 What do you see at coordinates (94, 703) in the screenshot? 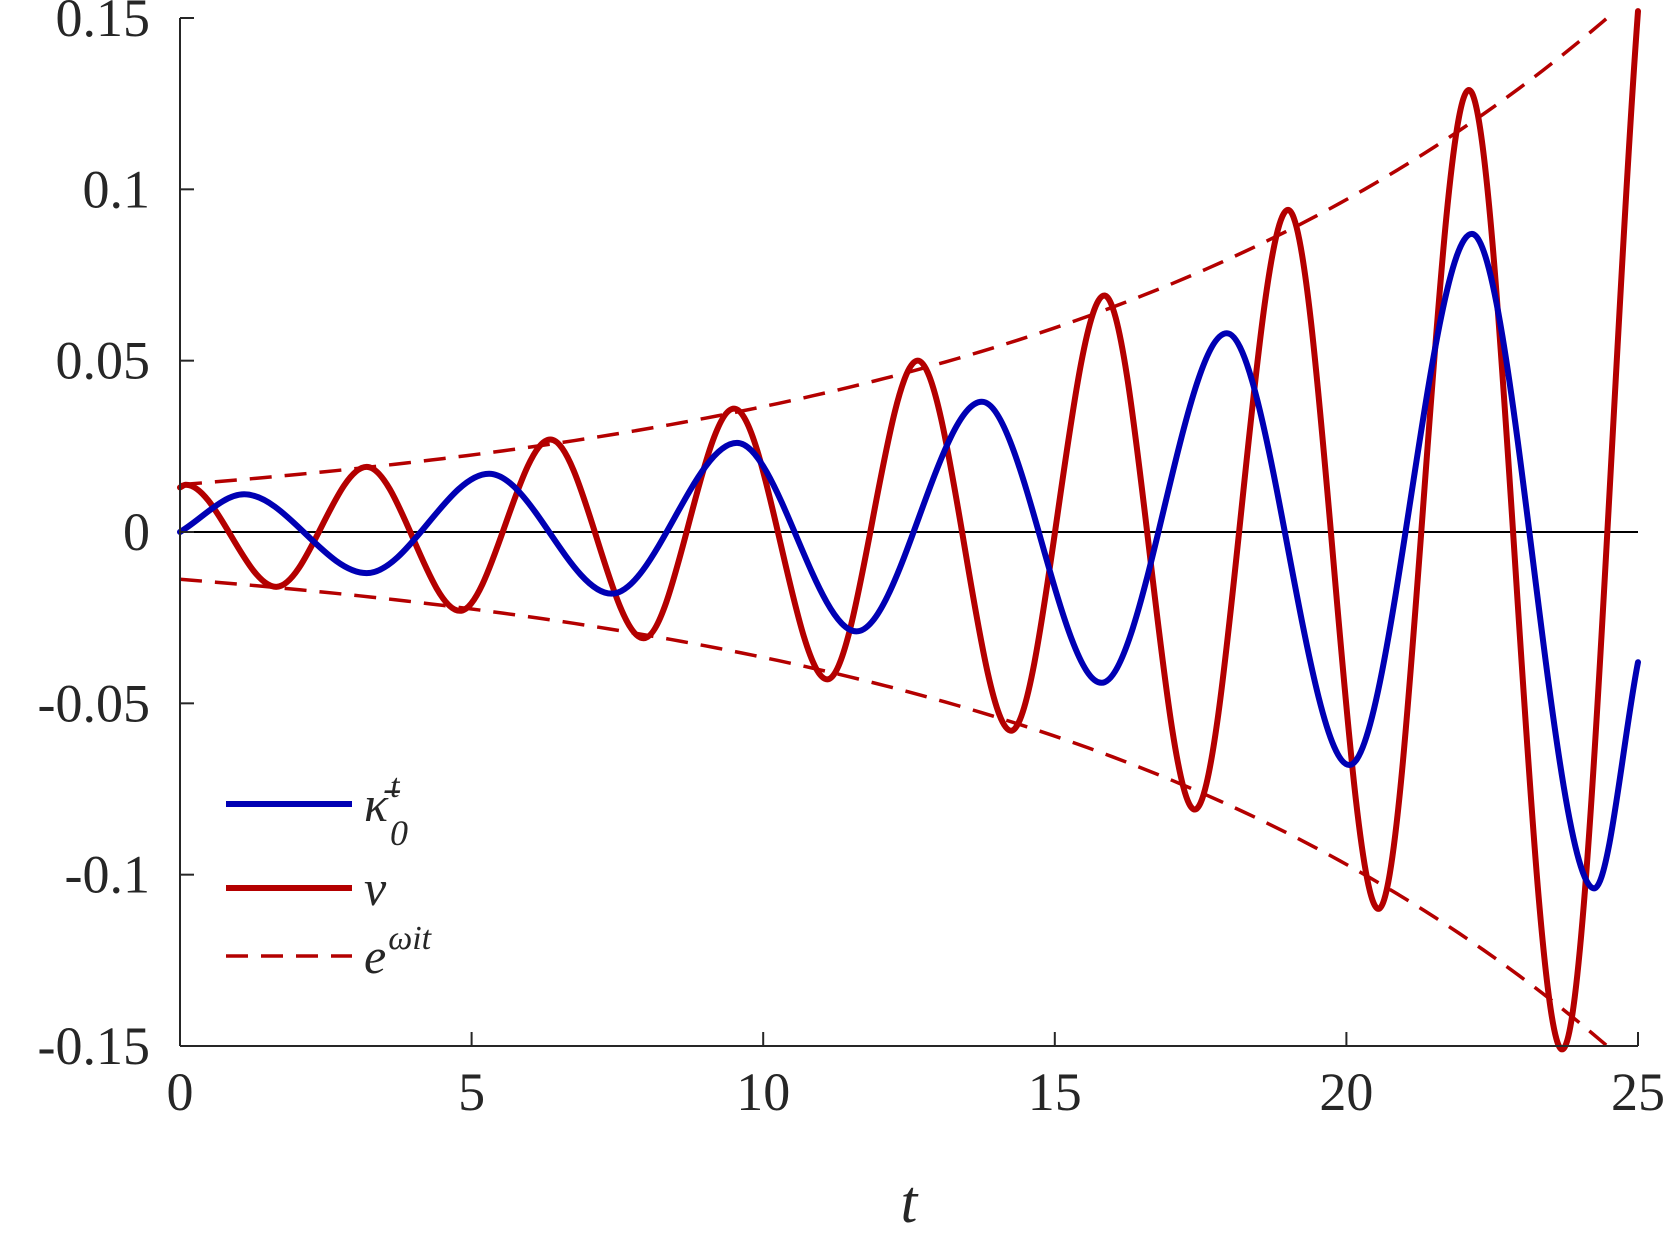
I see `y-tick-label: -0.05` at bounding box center [94, 703].